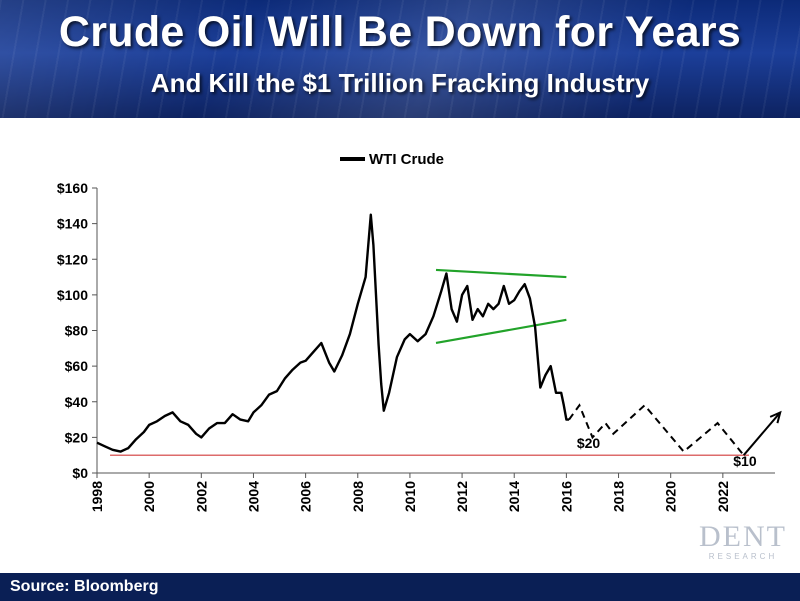 The height and width of the screenshot is (601, 800). Describe the element at coordinates (589, 443) in the screenshot. I see `annotation-label: $20` at that location.